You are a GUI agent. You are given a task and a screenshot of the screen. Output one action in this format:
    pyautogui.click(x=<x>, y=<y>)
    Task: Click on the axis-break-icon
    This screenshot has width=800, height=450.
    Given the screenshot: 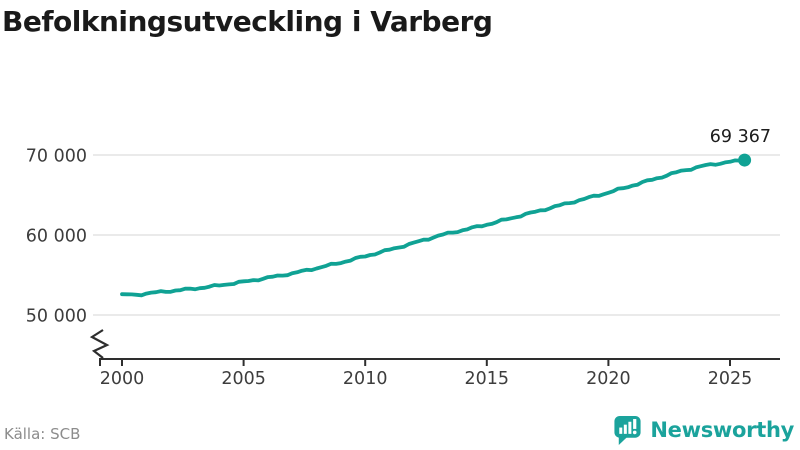 What is the action you would take?
    pyautogui.click(x=99, y=344)
    